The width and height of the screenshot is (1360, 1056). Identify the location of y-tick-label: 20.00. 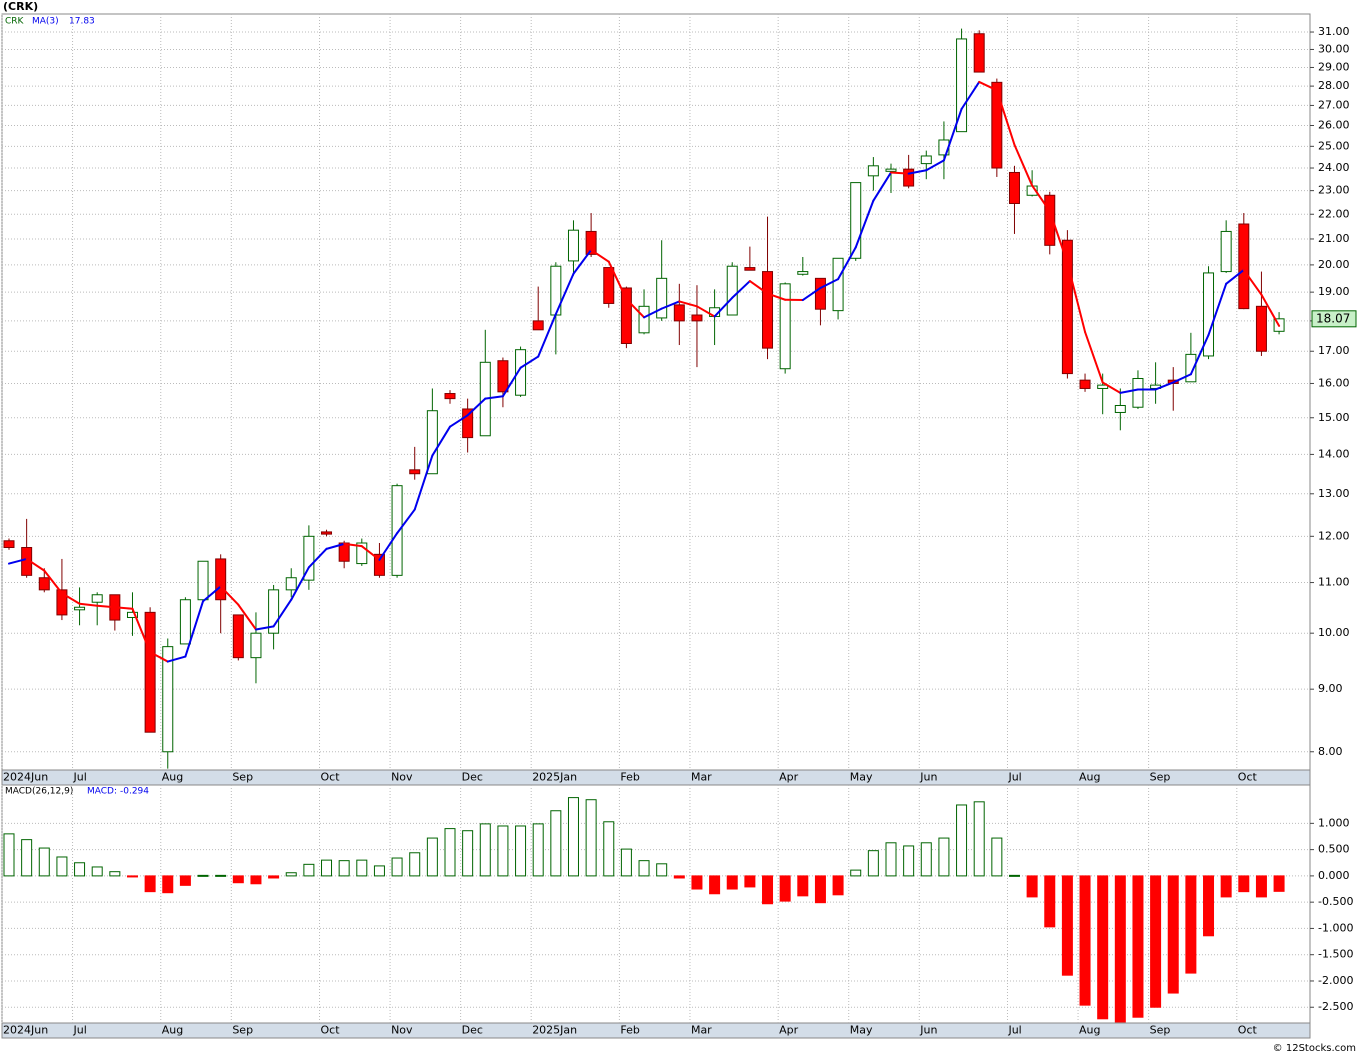
(1334, 264).